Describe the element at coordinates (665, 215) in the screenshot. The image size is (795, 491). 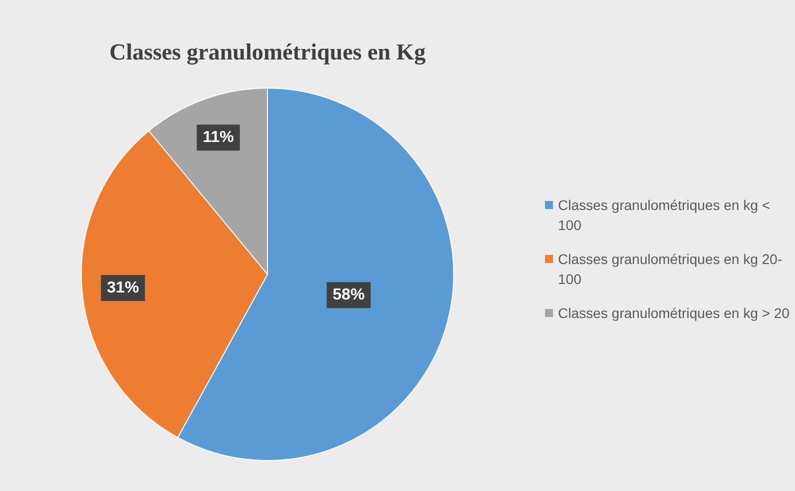
I see `legend-label: Classes granulométriques en kg < 100` at that location.